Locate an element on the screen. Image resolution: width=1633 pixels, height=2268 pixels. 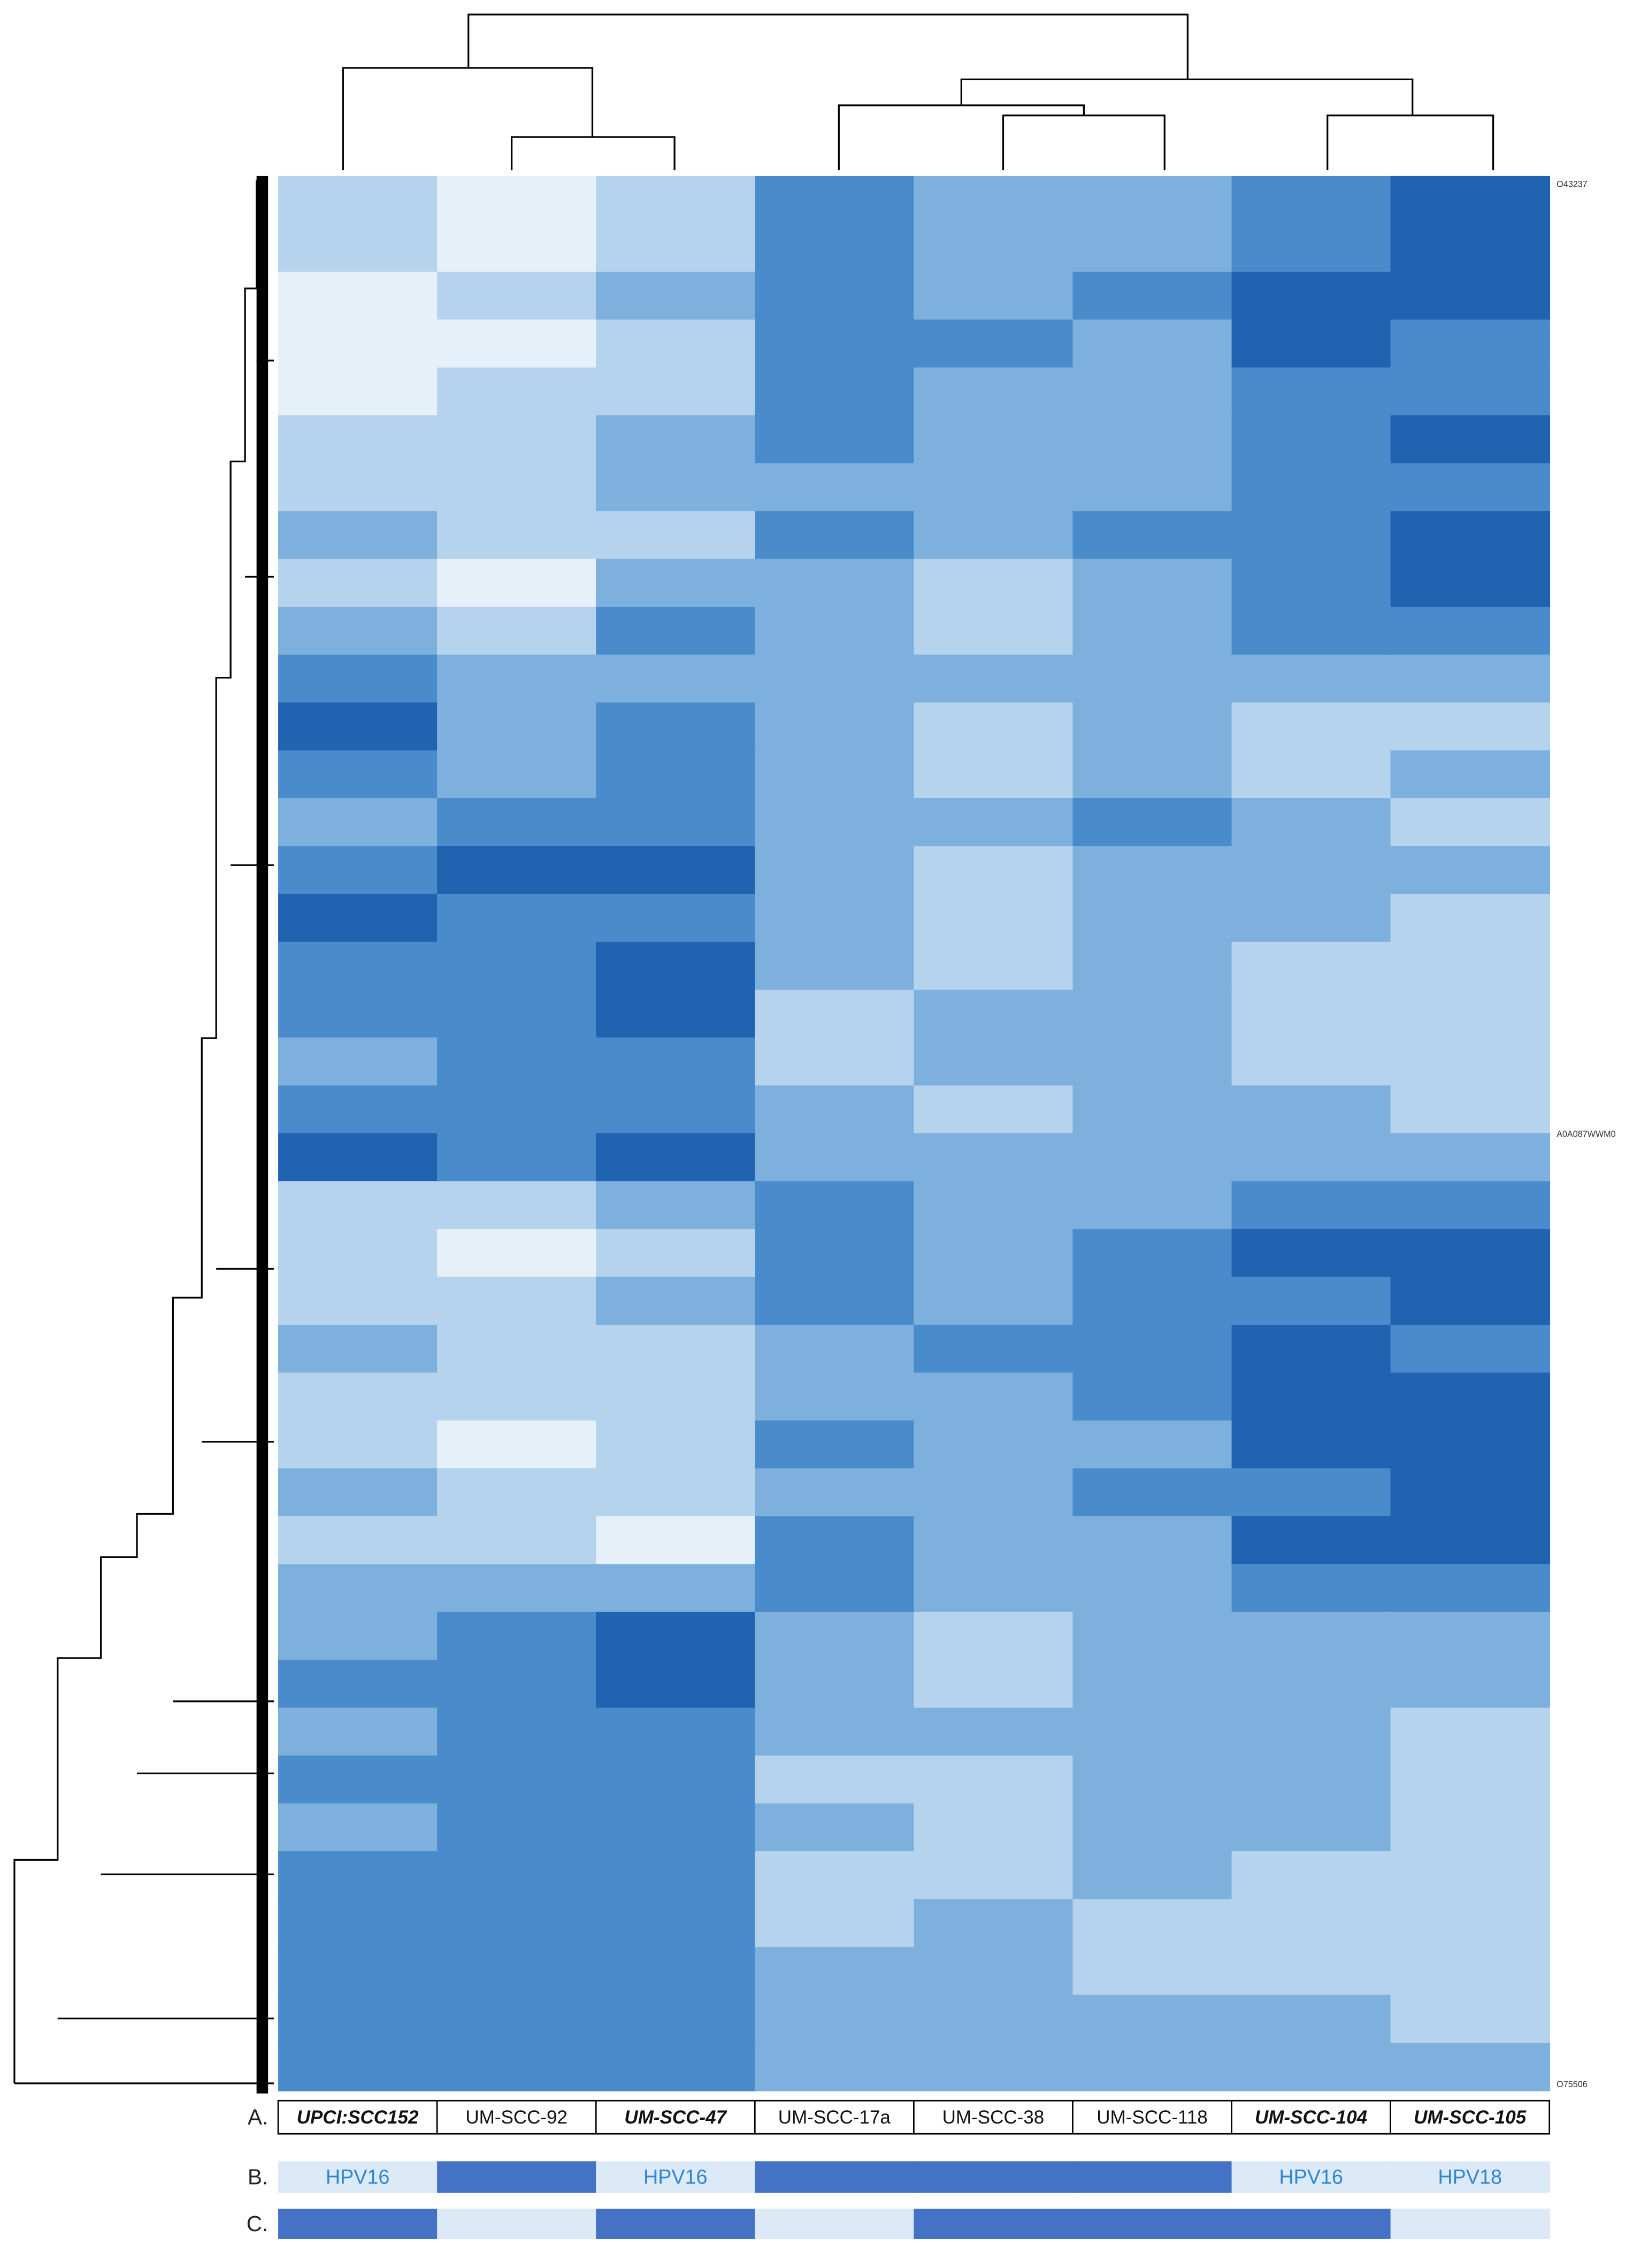
track-label: C. is located at coordinates (257, 2223).